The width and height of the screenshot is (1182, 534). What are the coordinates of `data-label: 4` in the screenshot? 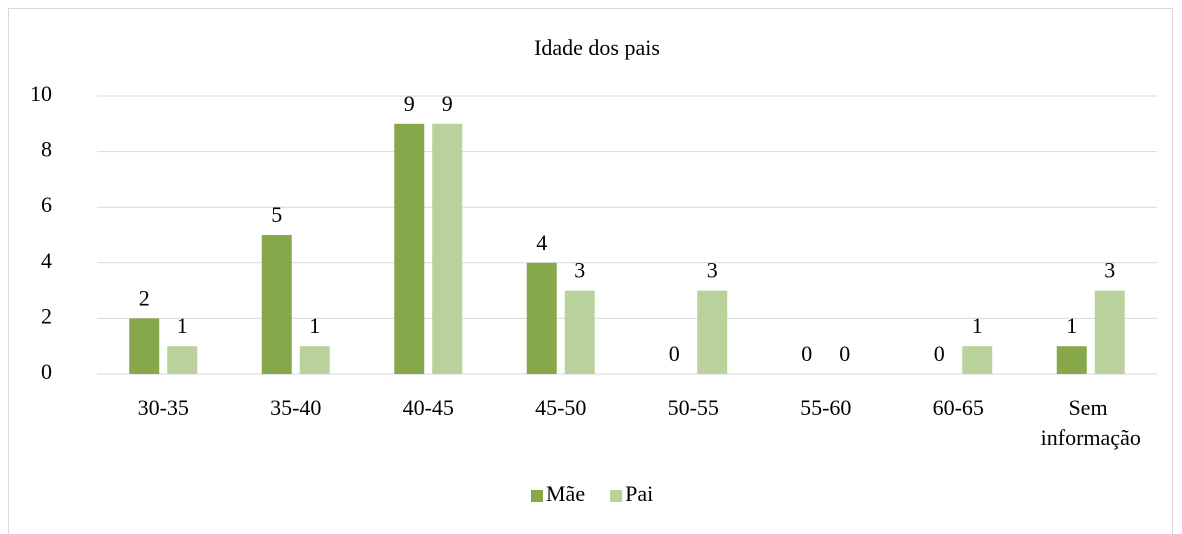 It's located at (541, 242).